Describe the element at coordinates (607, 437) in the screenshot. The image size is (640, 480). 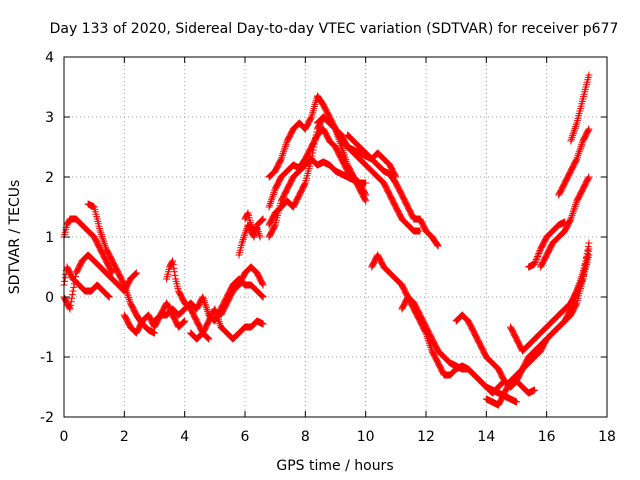
I see `x-tick-label: 18` at that location.